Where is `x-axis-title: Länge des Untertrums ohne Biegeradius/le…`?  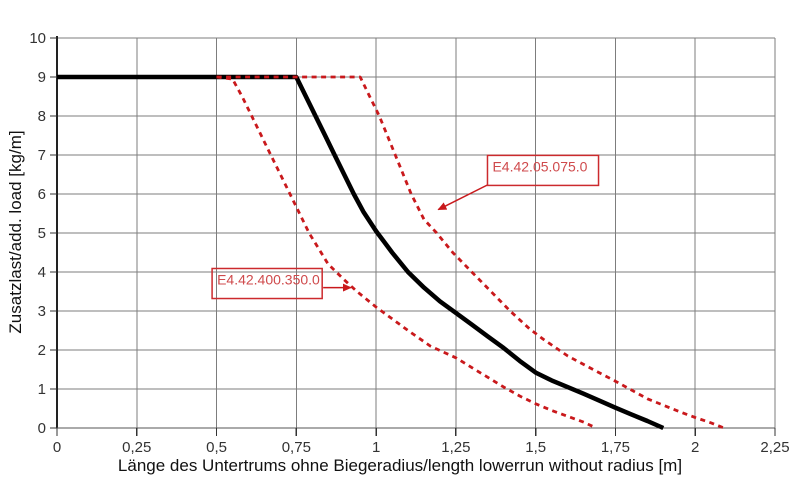
x-axis-title: Länge des Untertrums ohne Biegeradius/le… is located at coordinates (400, 465).